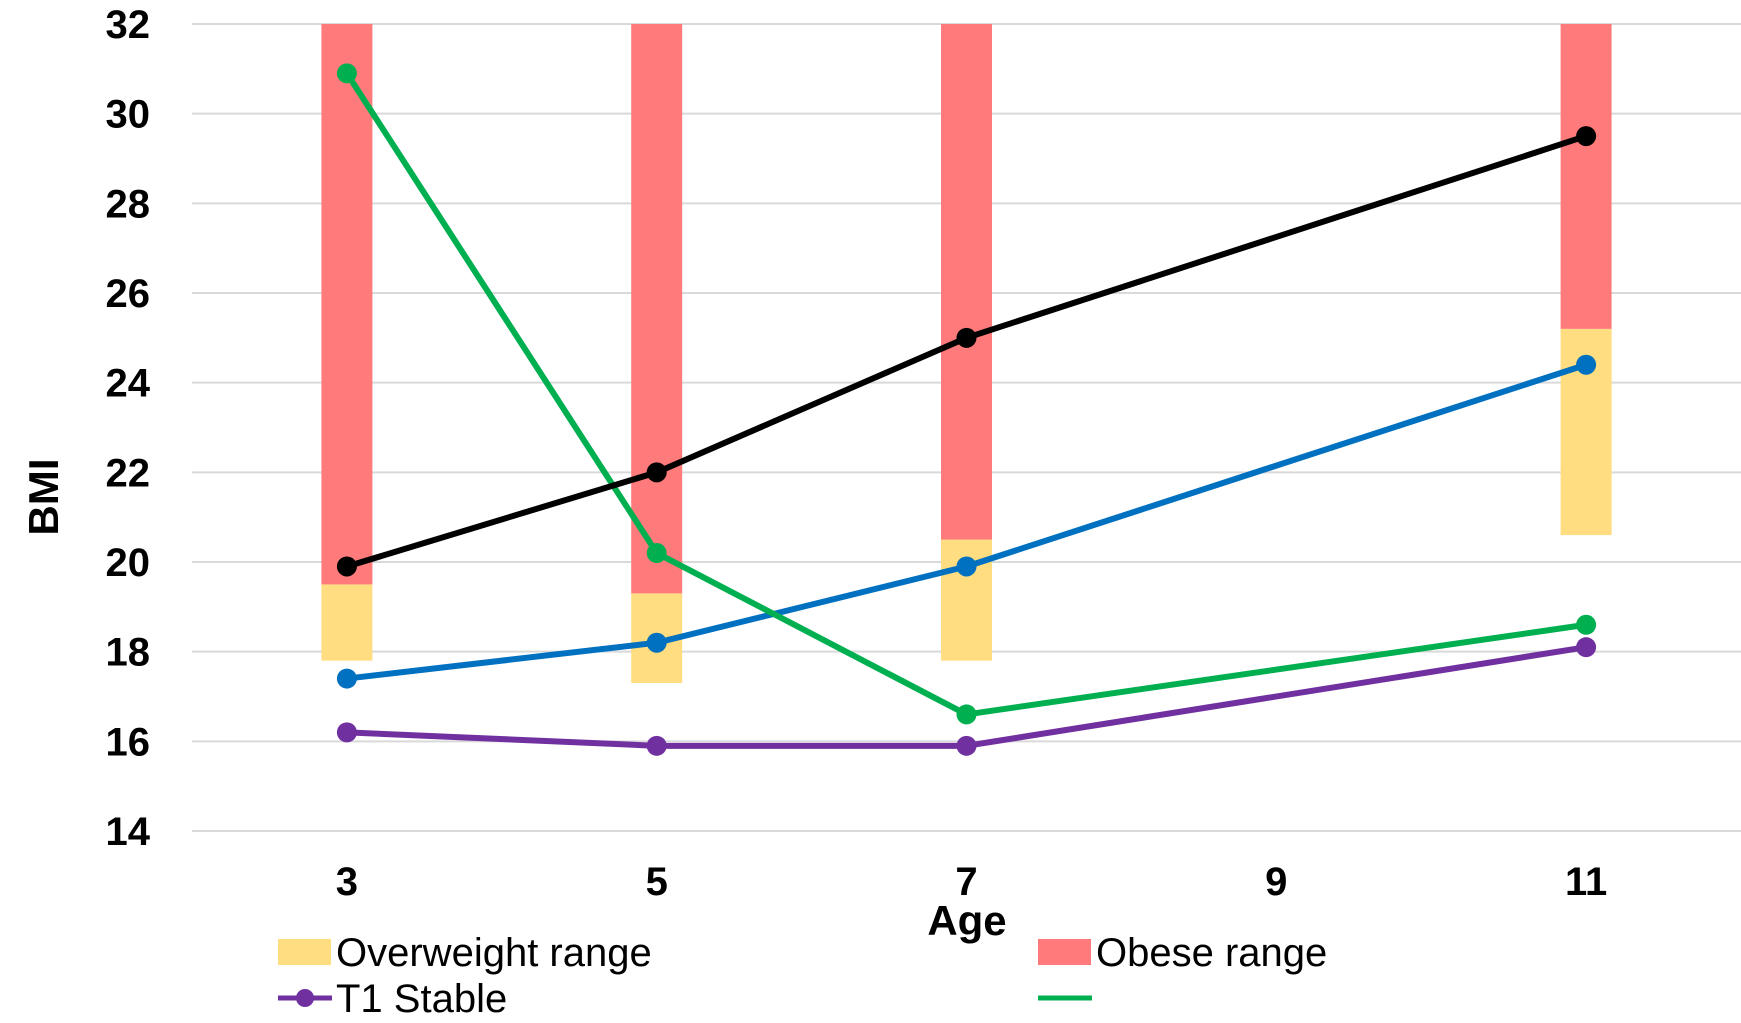  I want to click on legend-label-t1-stable: T1 Stable, so click(421, 999).